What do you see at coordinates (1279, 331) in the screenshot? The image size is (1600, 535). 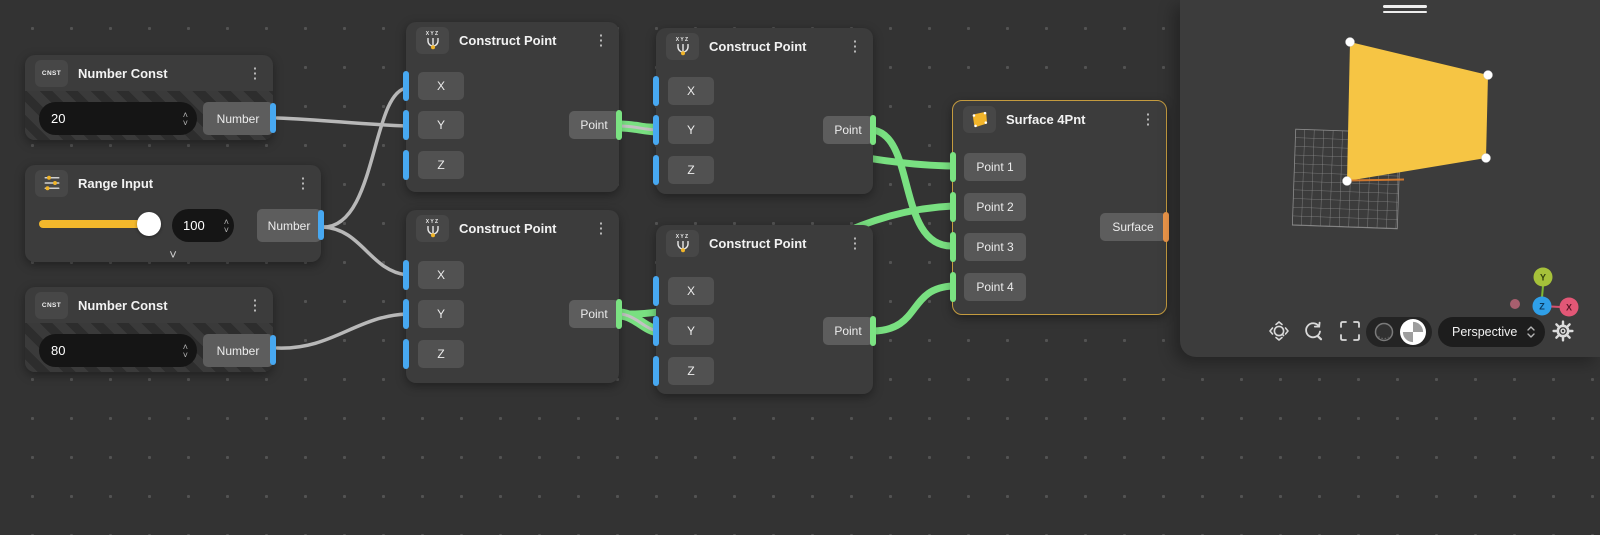 I see `pan-view-button` at bounding box center [1279, 331].